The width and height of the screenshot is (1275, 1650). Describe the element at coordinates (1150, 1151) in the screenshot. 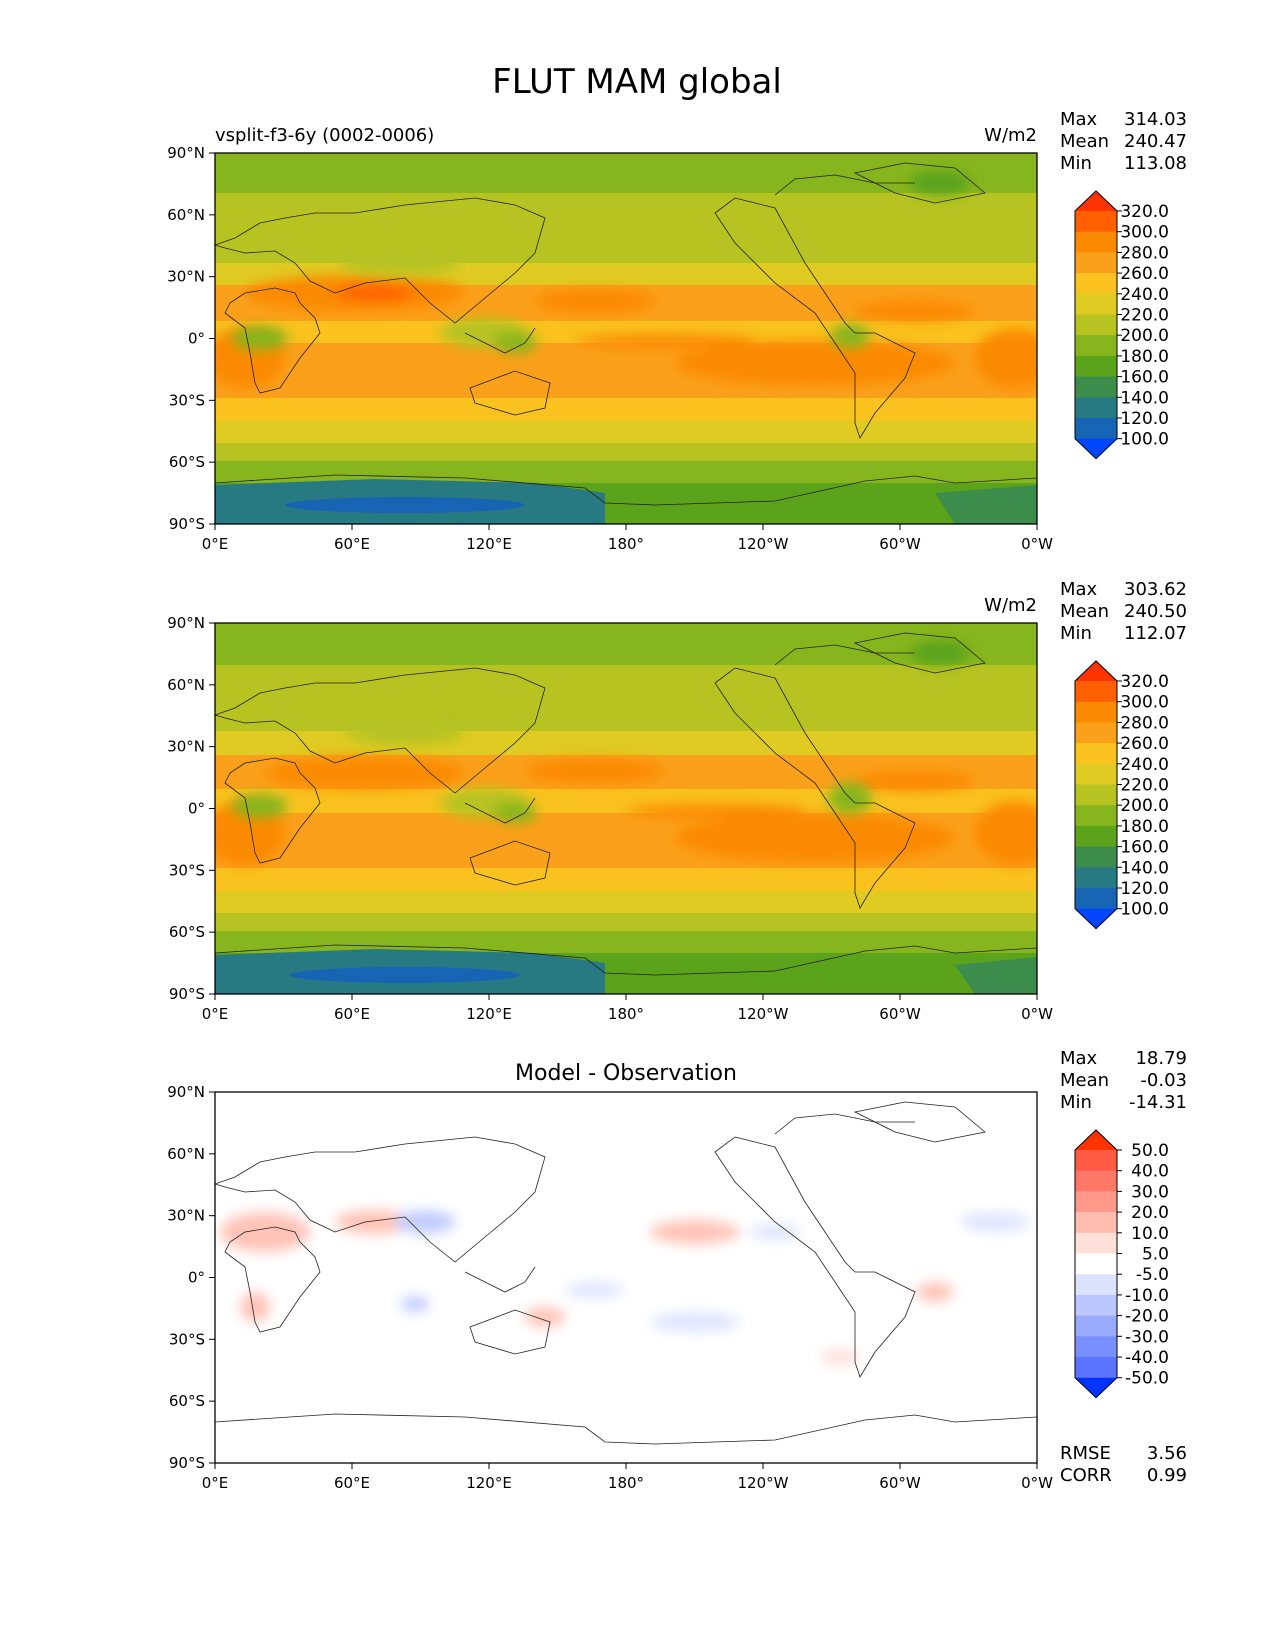

I see `colorbar-tick-label: 50.0` at that location.